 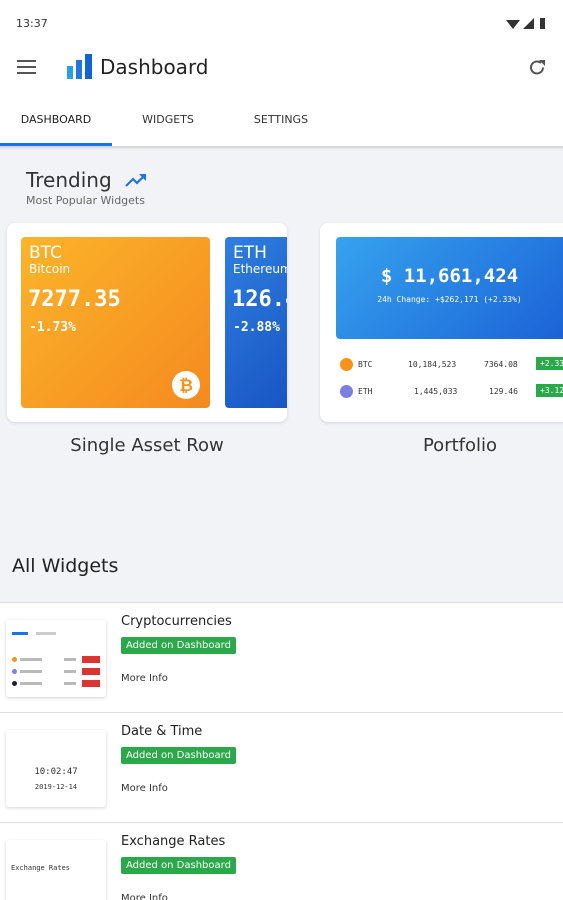 I want to click on portfolio-total: $ 11,661,424, so click(x=449, y=276).